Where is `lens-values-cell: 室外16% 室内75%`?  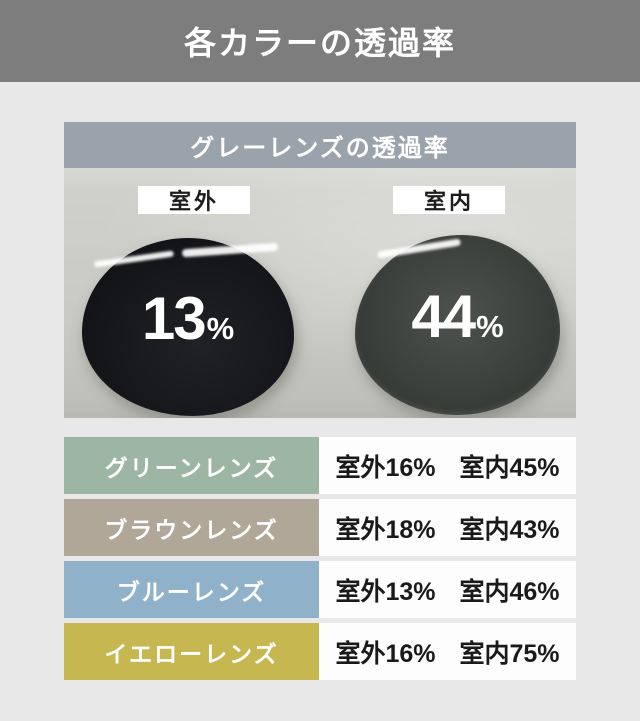 lens-values-cell: 室外16% 室内75% is located at coordinates (447, 651).